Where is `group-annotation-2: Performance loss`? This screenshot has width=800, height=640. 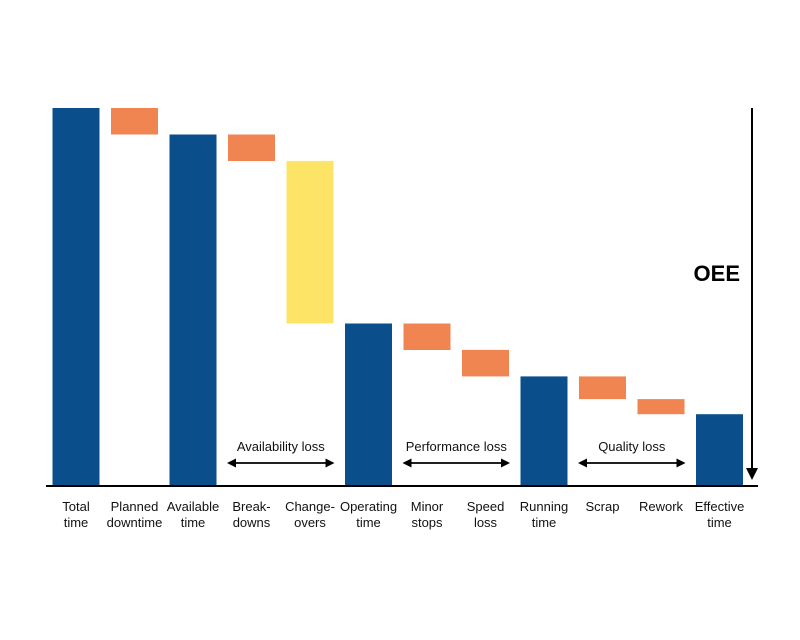
group-annotation-2: Performance loss is located at coordinates (456, 453).